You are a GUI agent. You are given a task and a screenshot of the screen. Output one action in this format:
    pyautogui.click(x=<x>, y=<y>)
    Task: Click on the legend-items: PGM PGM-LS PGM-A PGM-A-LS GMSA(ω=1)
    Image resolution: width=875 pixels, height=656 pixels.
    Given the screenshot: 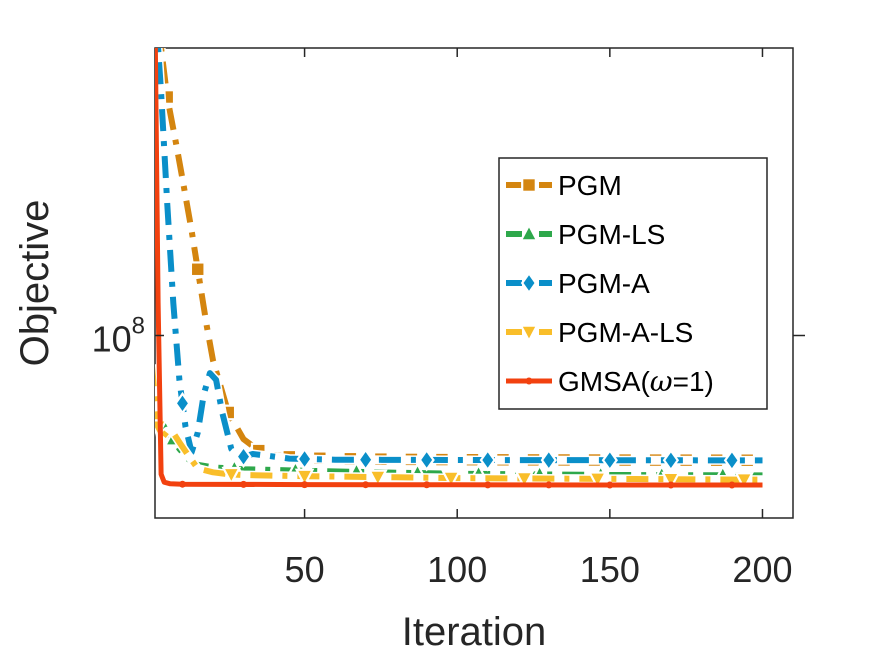 What is the action you would take?
    pyautogui.click(x=610, y=284)
    